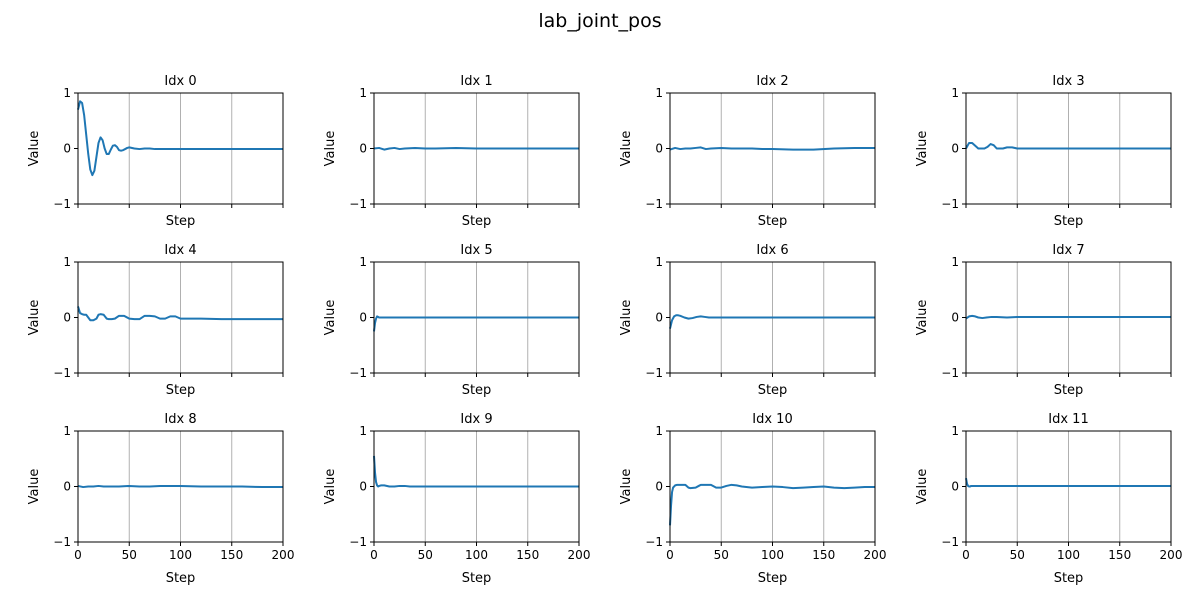 This screenshot has height=600, width=1200. What do you see at coordinates (772, 81) in the screenshot?
I see `subplot-title: Idx 2` at bounding box center [772, 81].